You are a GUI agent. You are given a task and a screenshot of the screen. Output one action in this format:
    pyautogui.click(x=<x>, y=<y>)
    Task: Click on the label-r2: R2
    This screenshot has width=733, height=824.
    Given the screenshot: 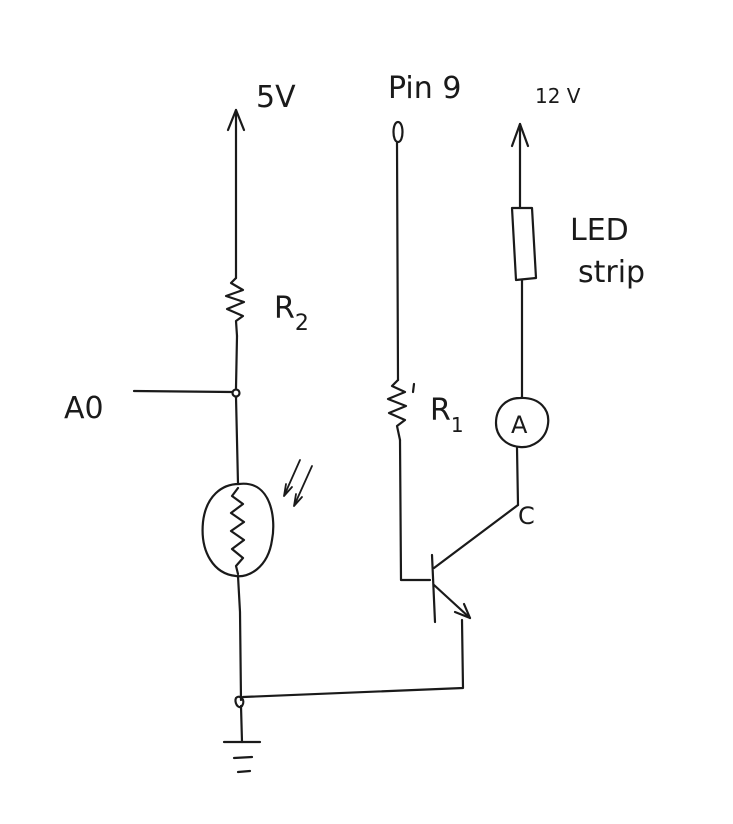 What is the action you would take?
    pyautogui.click(x=291, y=313)
    